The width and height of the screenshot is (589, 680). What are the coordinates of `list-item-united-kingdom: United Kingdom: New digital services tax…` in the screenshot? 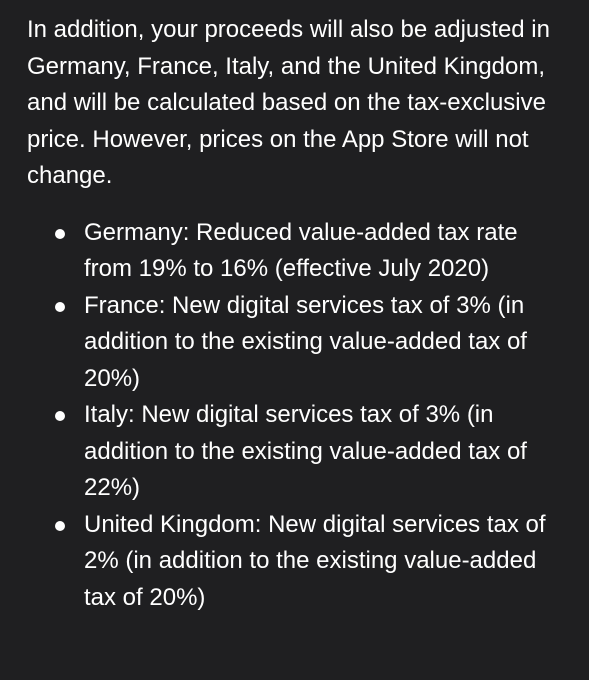 It's located at (311, 562).